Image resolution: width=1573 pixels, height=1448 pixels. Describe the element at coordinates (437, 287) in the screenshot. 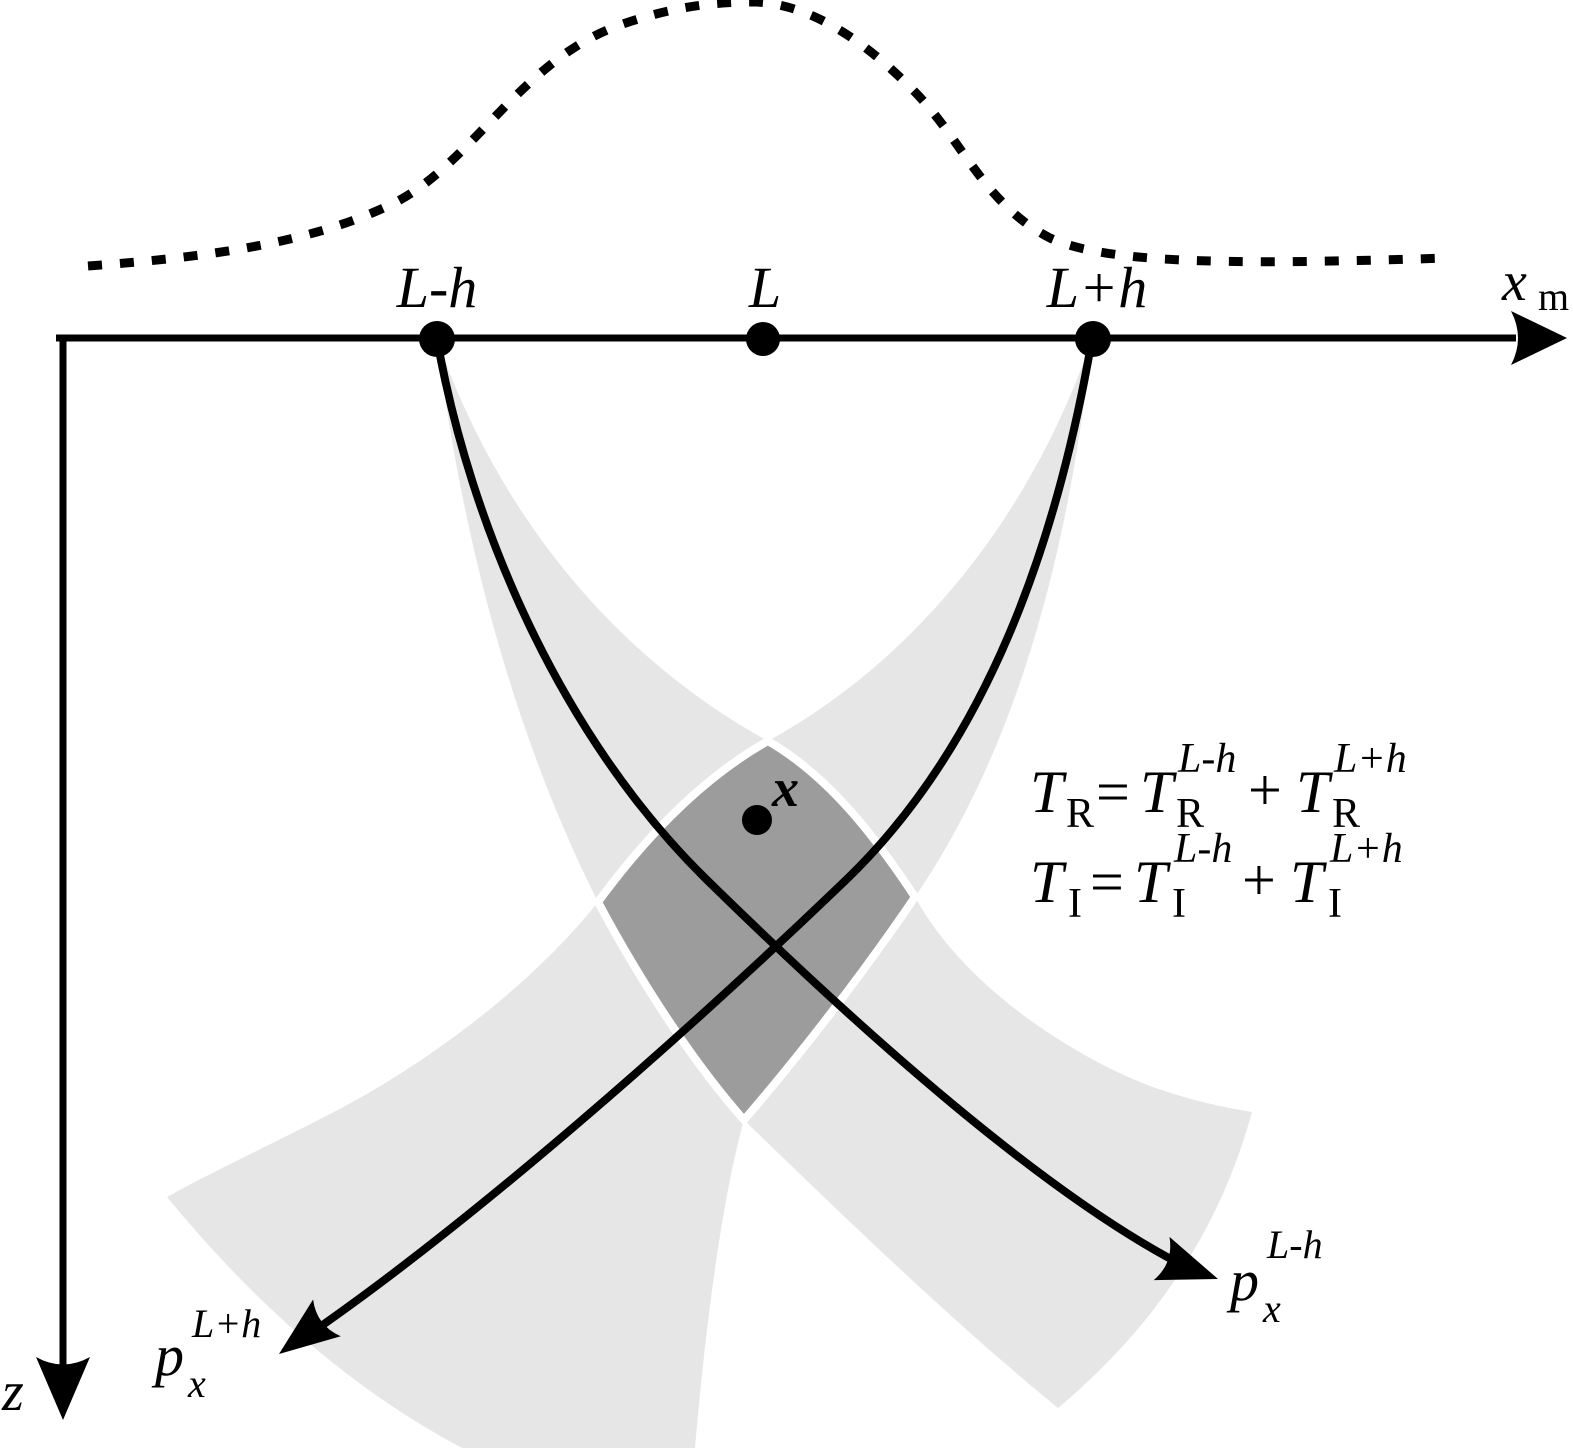

I see `label-L-minus-h: L-h` at that location.